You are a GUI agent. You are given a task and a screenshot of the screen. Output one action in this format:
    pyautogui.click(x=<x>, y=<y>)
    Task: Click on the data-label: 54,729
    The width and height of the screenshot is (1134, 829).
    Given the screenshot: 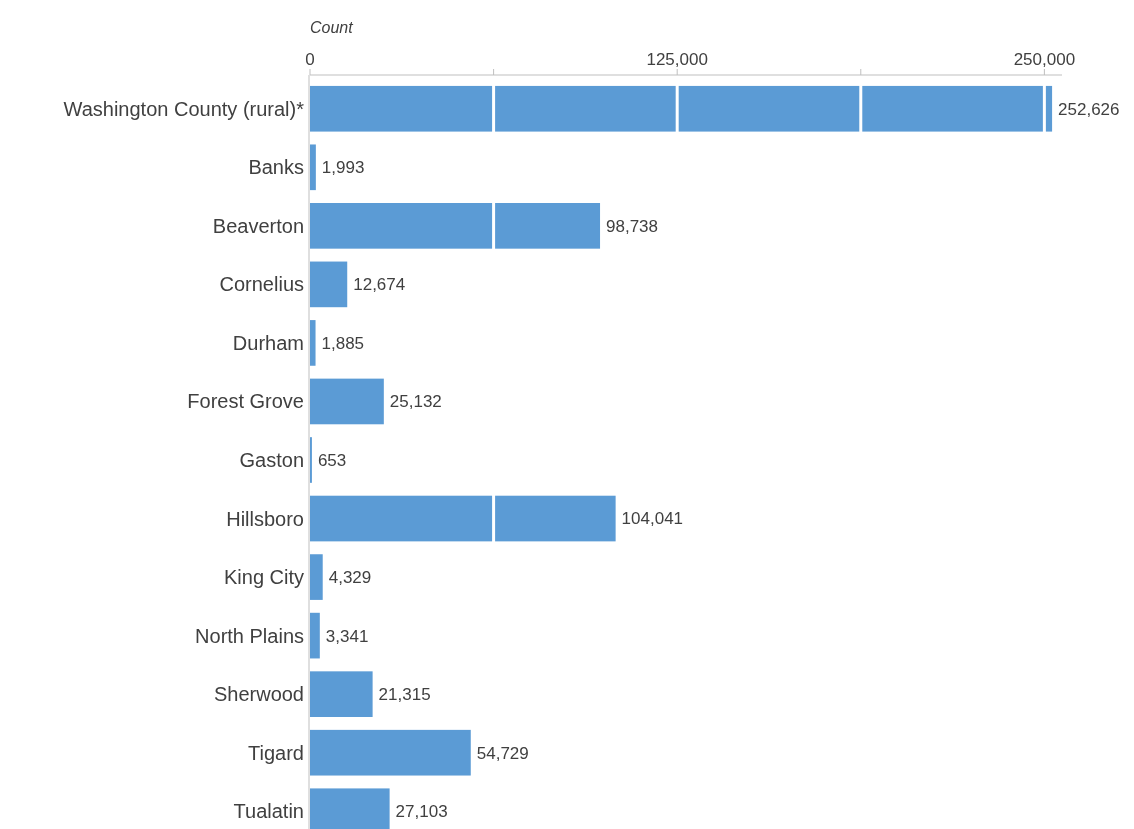 What is the action you would take?
    pyautogui.click(x=502, y=753)
    